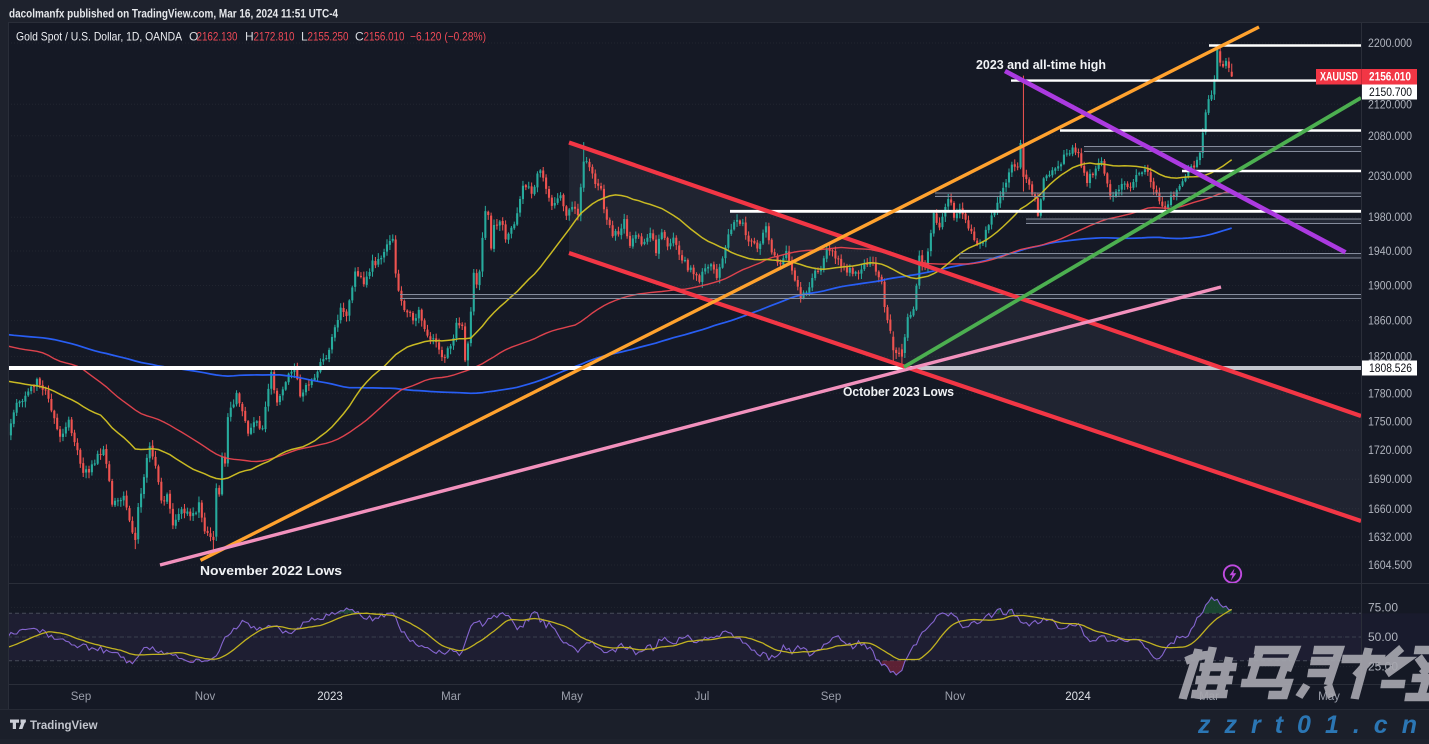 This screenshot has height=744, width=1429. I want to click on svg-text: 1980.000, so click(1390, 218).